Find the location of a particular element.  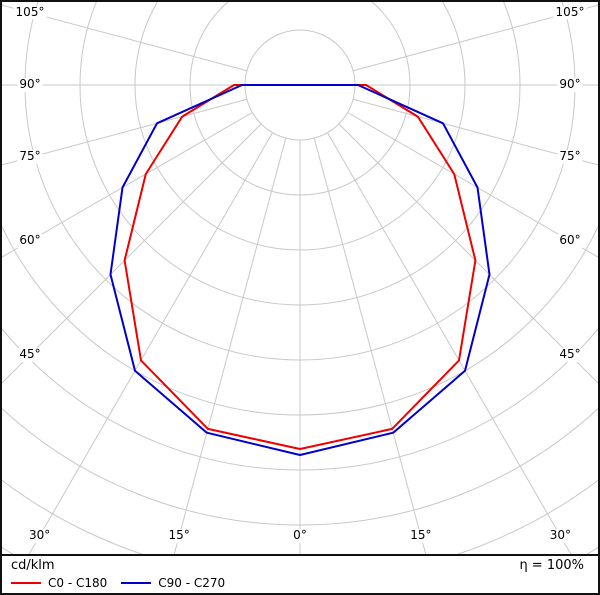

legend-item-label: C90 - C270 is located at coordinates (192, 583).